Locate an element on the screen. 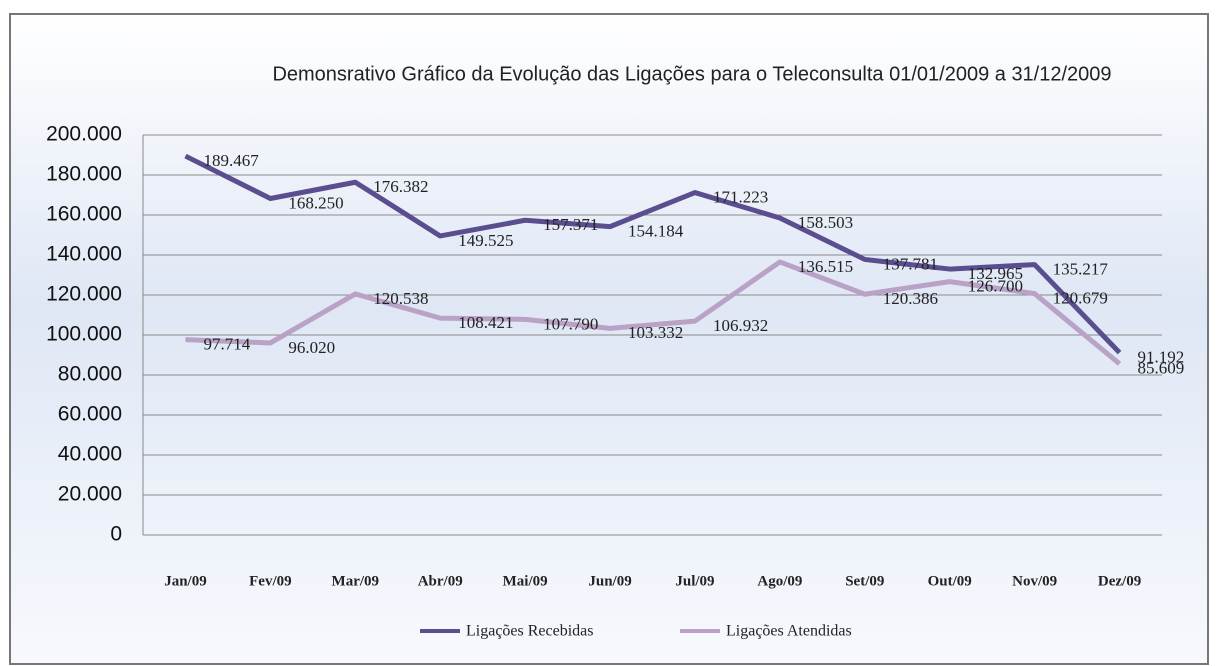  y-tick-label: 80.000 is located at coordinates (90, 374).